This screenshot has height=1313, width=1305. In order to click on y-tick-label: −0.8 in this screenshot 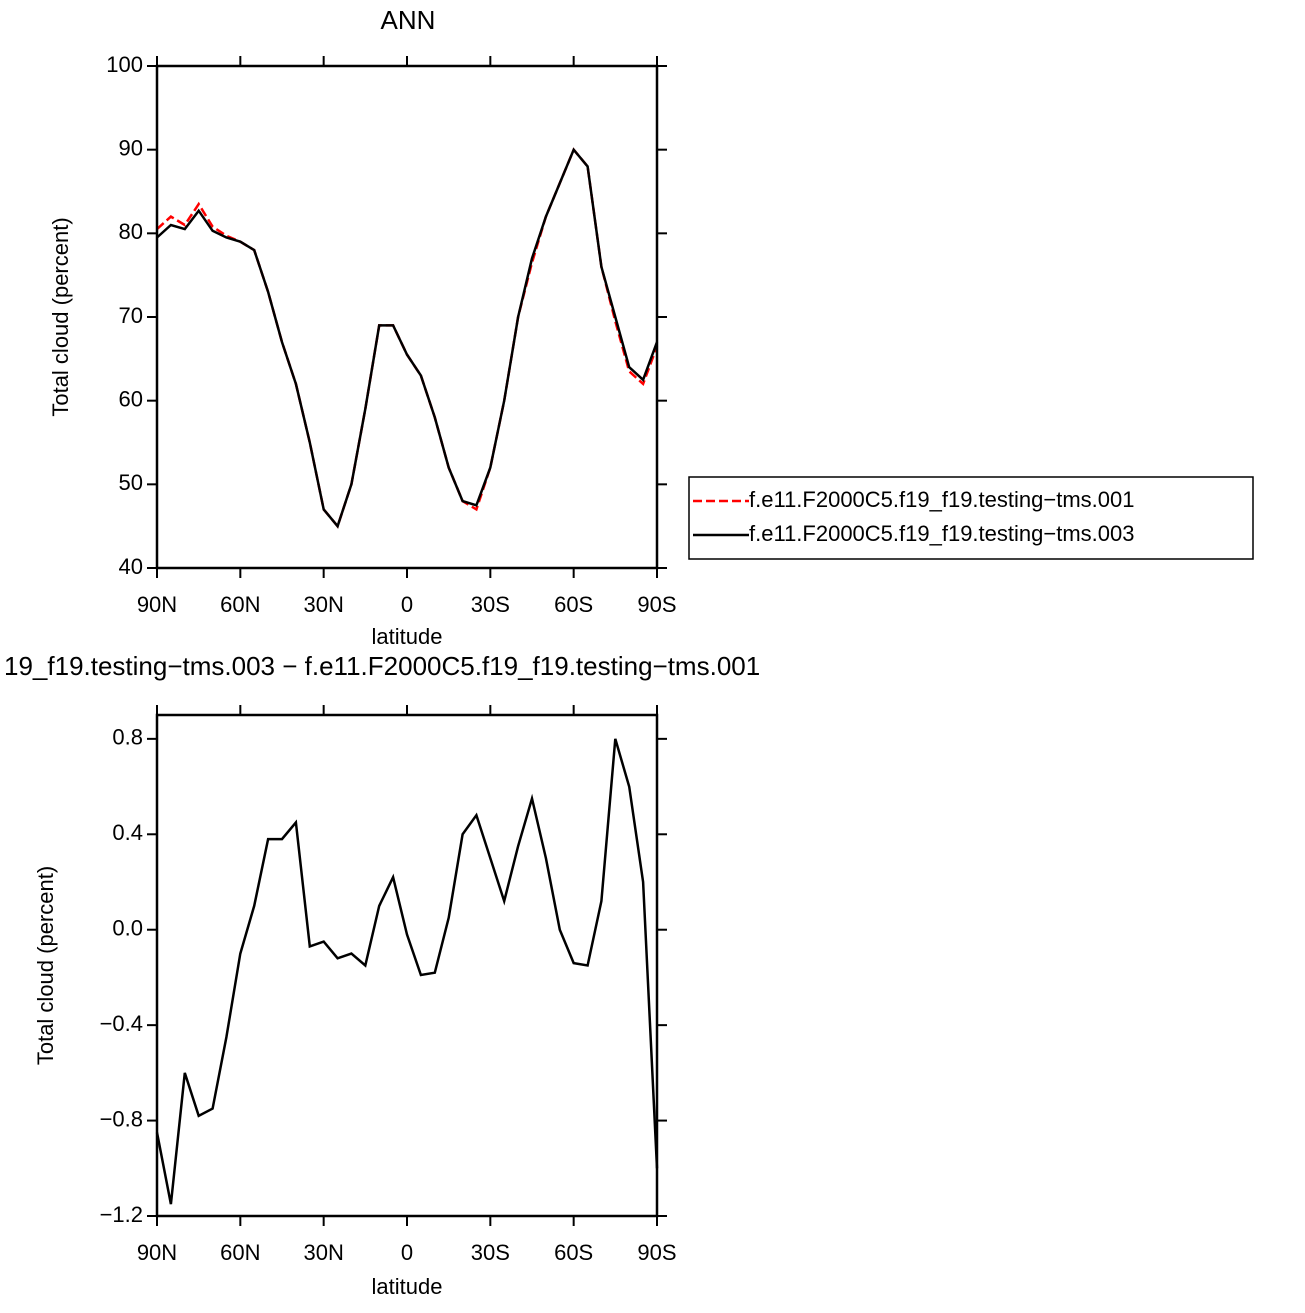, I will do `click(121, 1118)`.